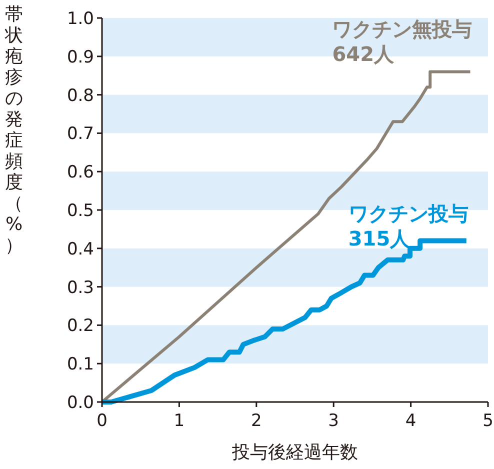  I want to click on y-tick-label: 0.1, so click(80, 364).